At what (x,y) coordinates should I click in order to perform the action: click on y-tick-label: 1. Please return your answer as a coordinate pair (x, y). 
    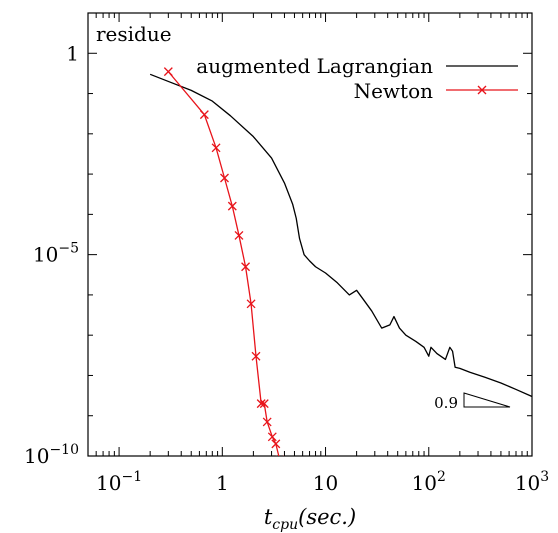
    Looking at the image, I should click on (72, 53).